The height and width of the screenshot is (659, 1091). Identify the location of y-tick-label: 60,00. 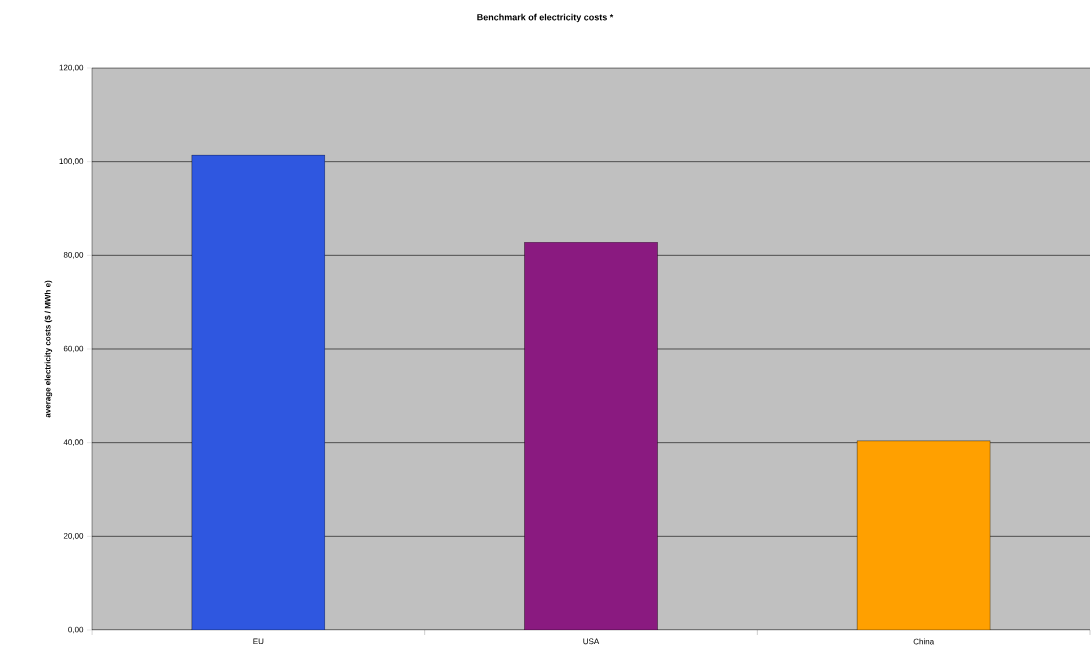
(73, 349).